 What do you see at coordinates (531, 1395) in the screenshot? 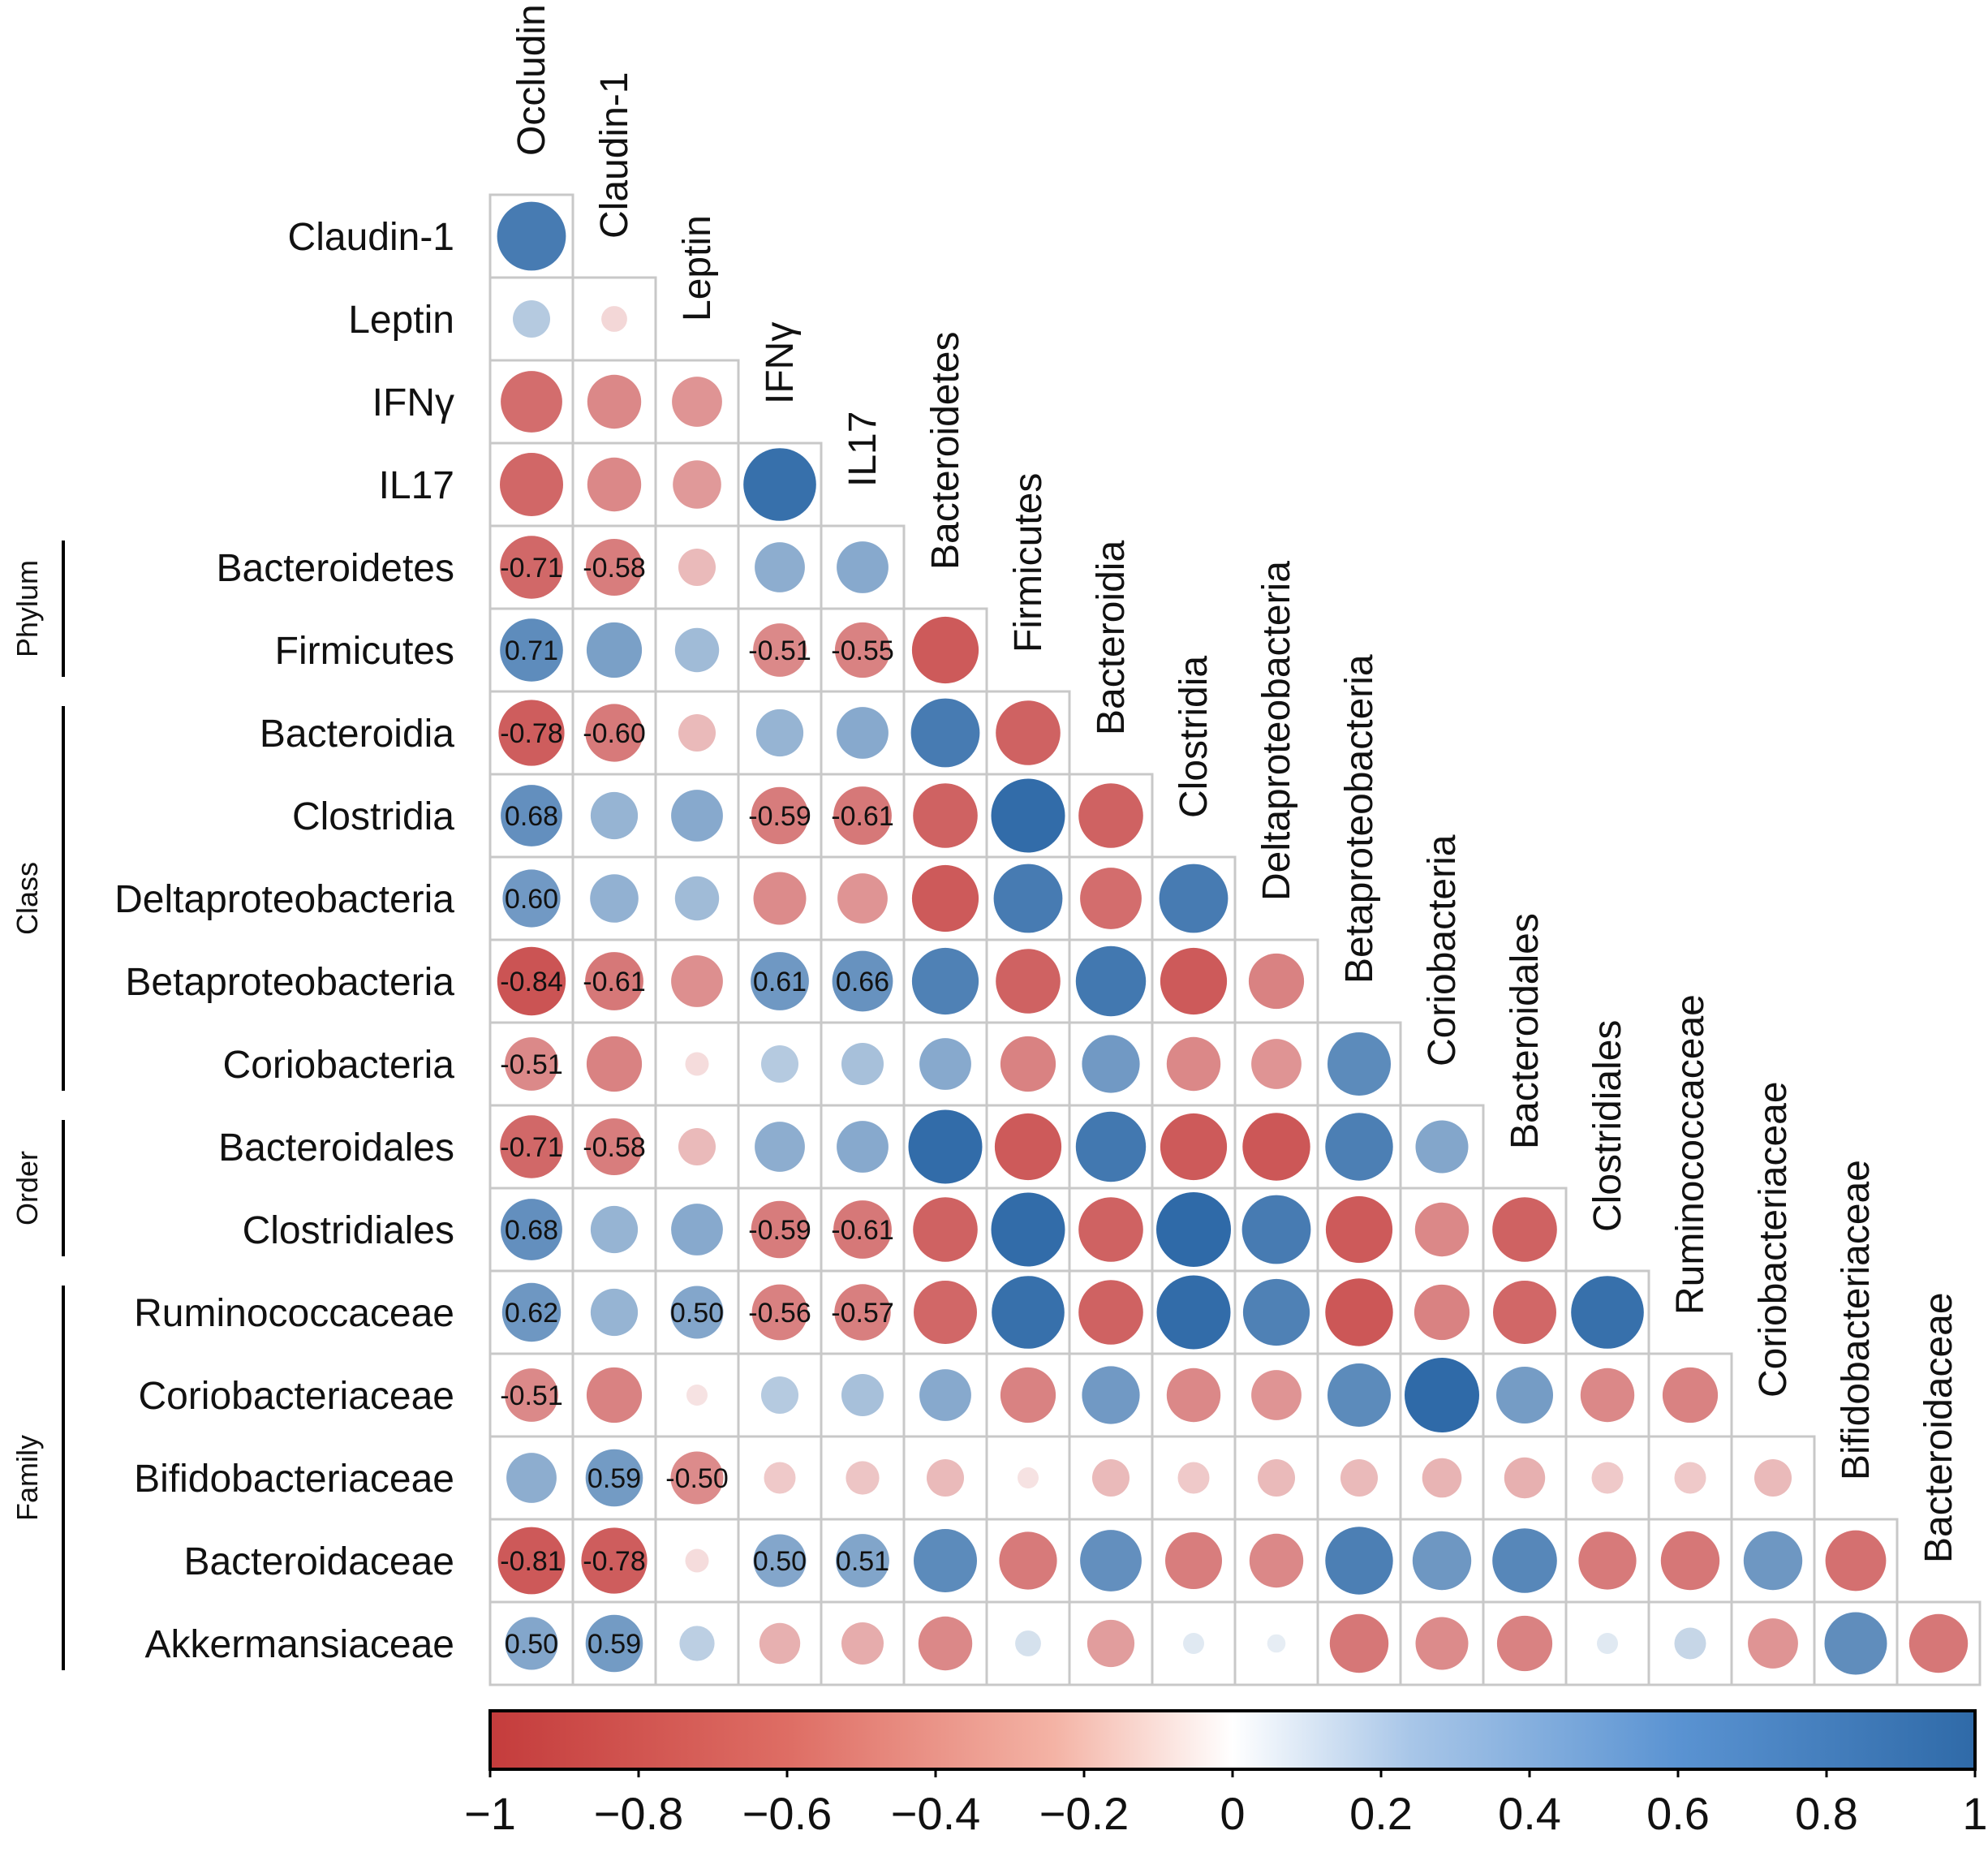
I see `value-label-coriobacteriaceae-occludin: -0.51` at bounding box center [531, 1395].